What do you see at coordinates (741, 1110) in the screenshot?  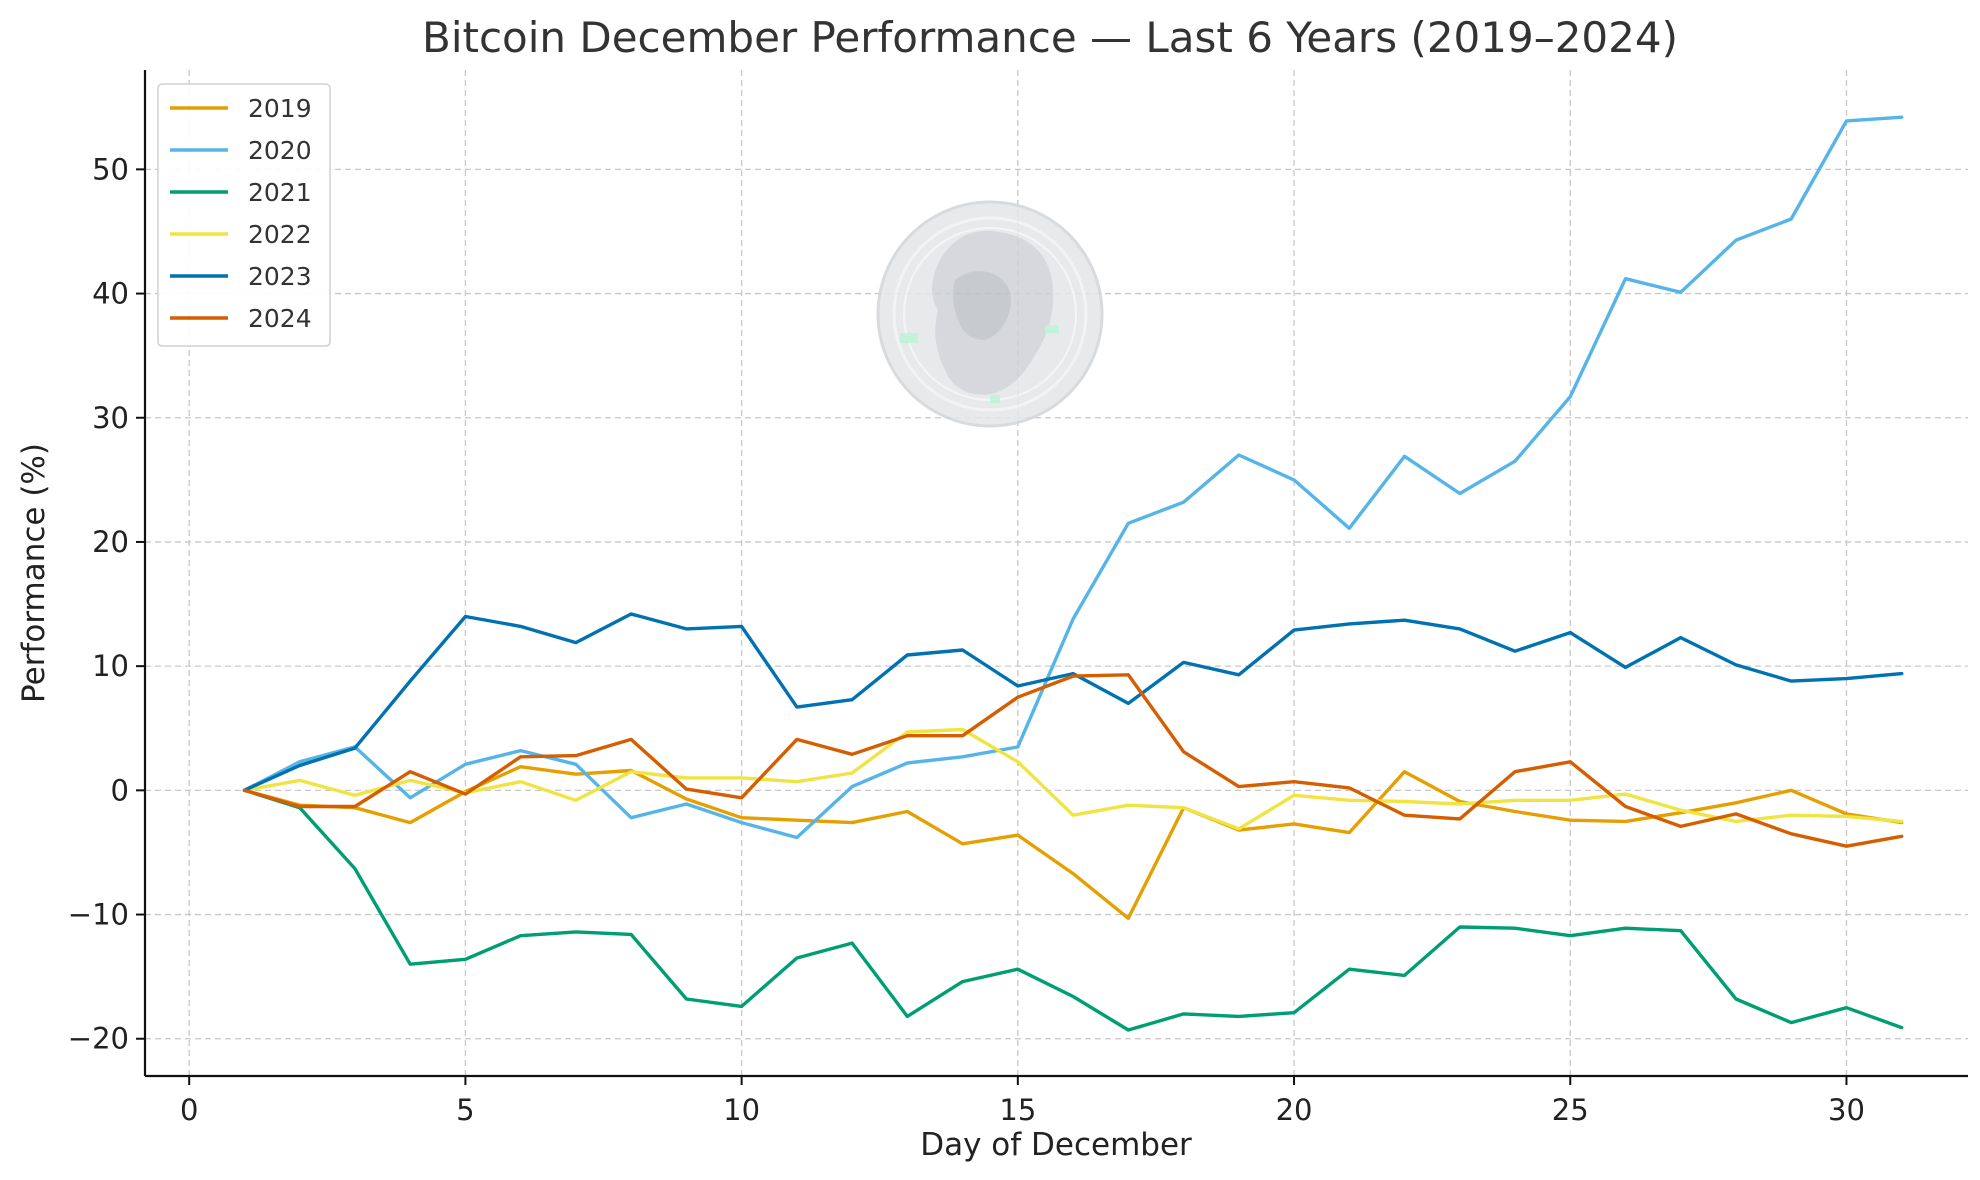 I see `x-tick-label: 10` at bounding box center [741, 1110].